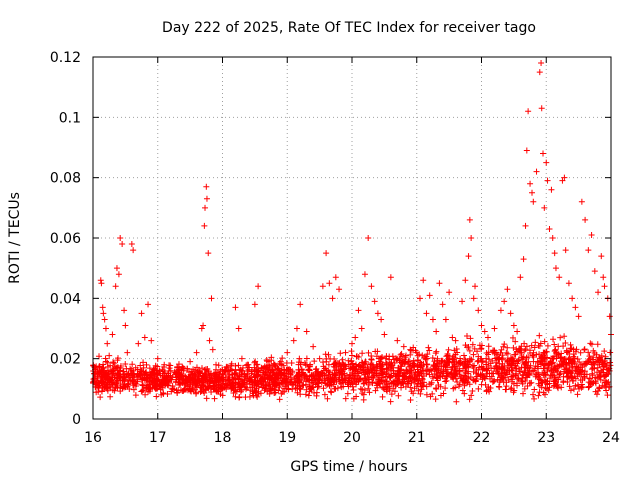 The height and width of the screenshot is (480, 640). What do you see at coordinates (348, 467) in the screenshot?
I see `x-axis-label: GPS time / hours` at bounding box center [348, 467].